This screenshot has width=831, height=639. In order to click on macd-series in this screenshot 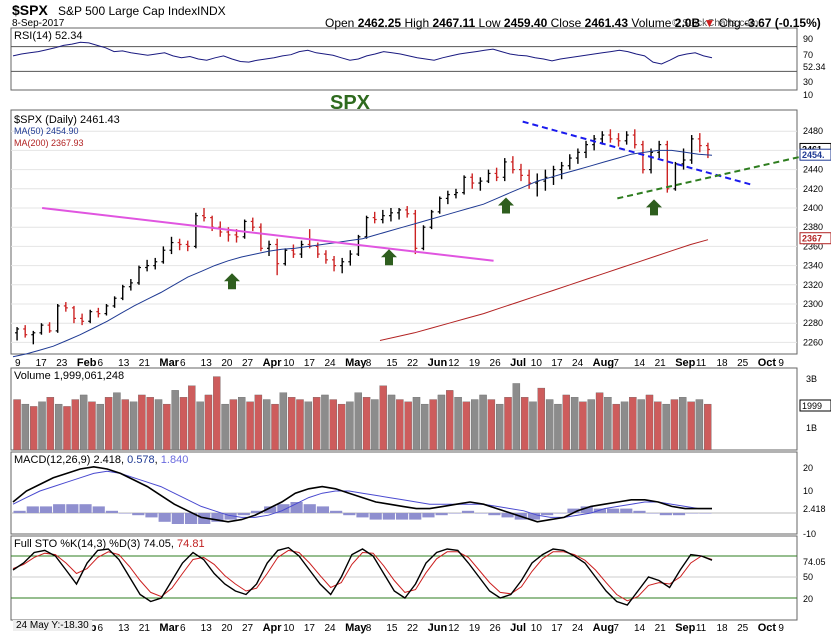, I will do `click(362, 494)`.